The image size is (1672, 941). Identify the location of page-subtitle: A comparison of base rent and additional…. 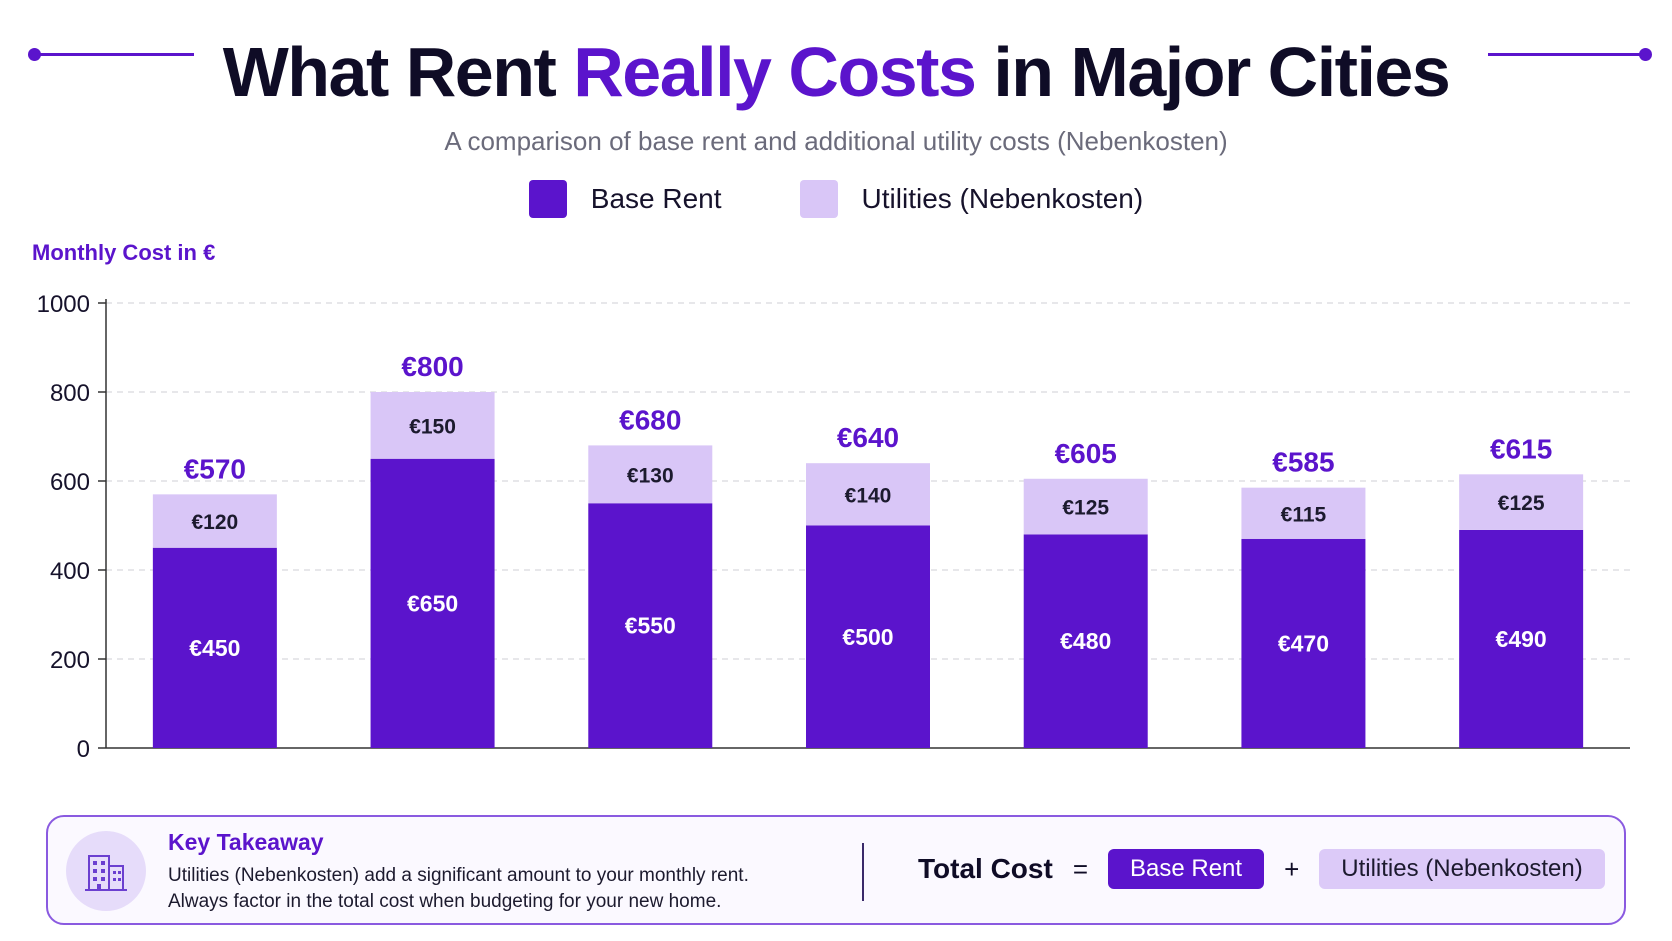
(836, 141).